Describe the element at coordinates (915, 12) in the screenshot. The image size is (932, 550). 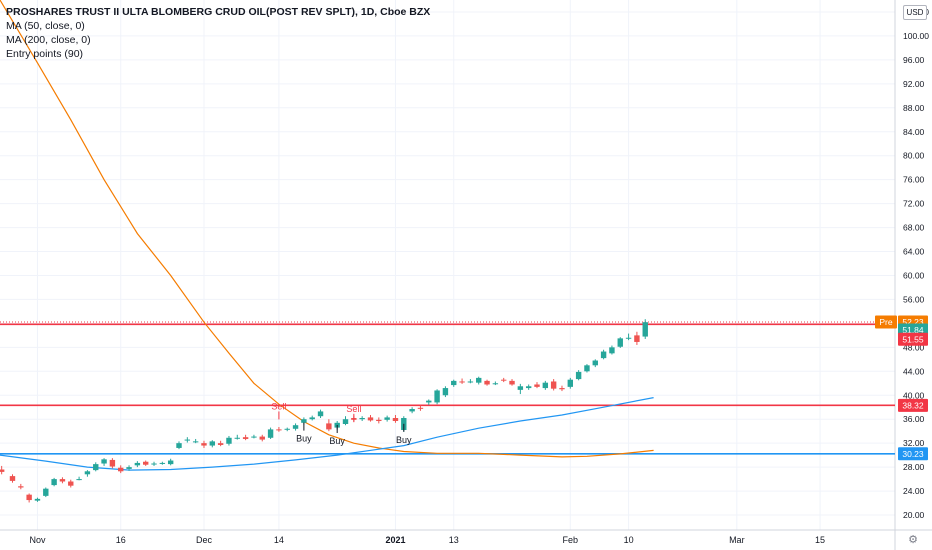
I see `currency-label: USD` at that location.